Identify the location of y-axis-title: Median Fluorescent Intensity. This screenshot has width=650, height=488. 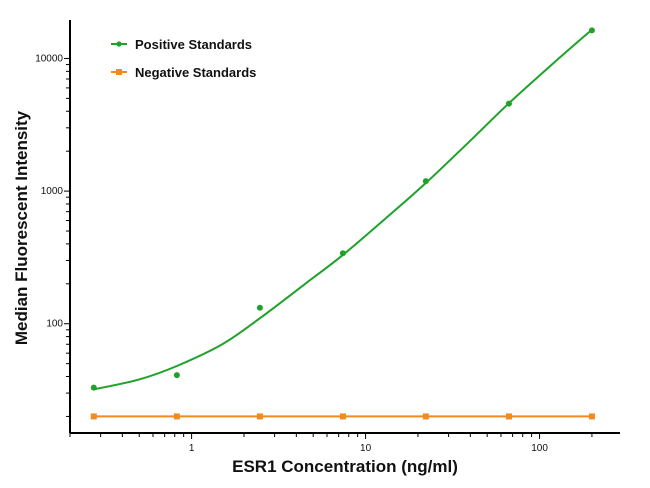
(21, 227).